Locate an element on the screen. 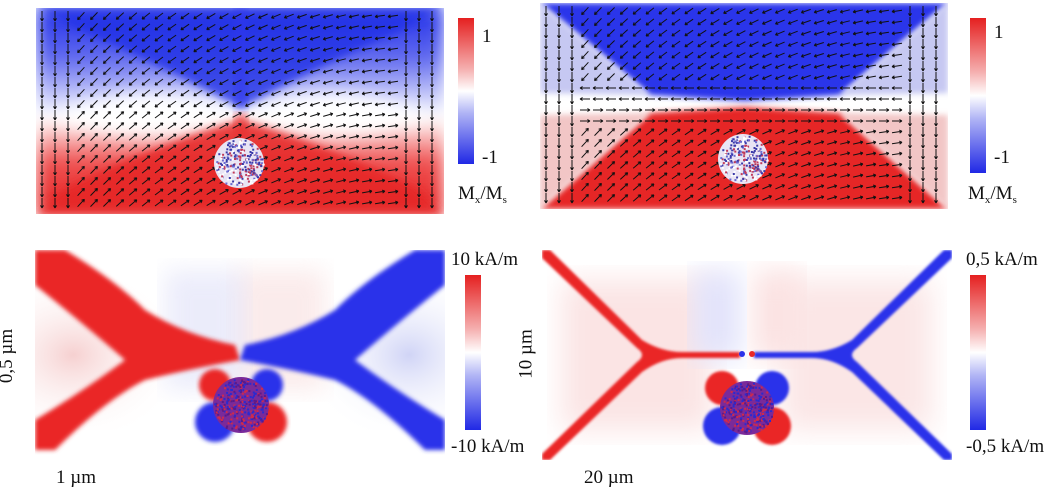  colorbar-max-label: 10 kA/m is located at coordinates (485, 259).